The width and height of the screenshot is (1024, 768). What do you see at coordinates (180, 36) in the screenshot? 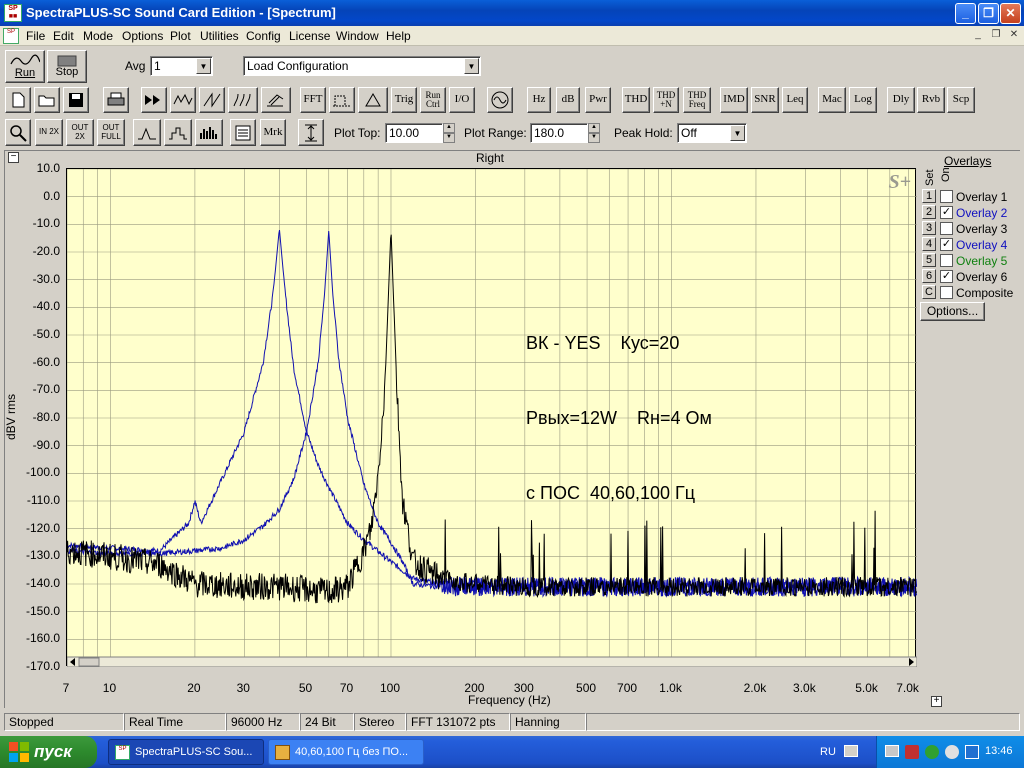
I see `menu-plot: Plot` at bounding box center [180, 36].